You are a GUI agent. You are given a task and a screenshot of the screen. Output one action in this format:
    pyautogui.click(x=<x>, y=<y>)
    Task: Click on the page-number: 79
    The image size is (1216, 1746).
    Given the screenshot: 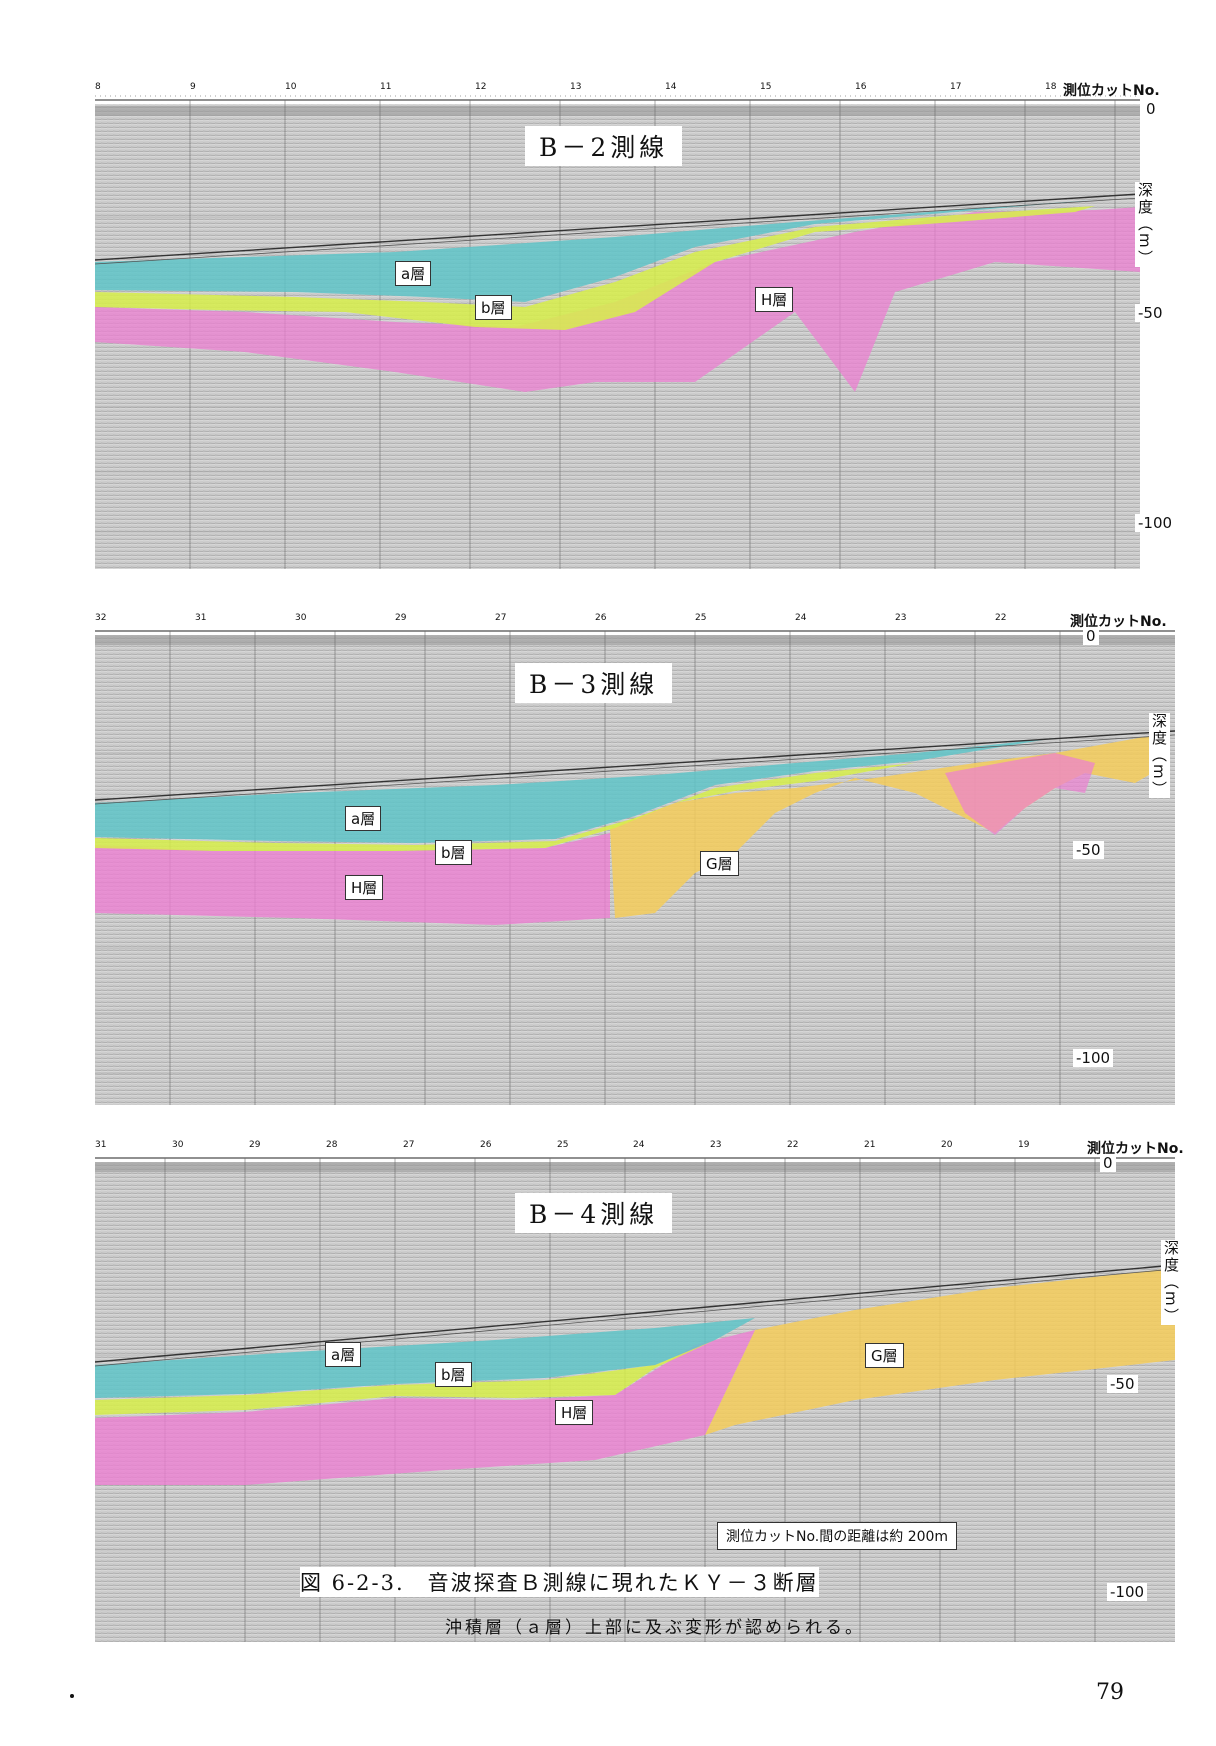 What is the action you would take?
    pyautogui.click(x=1110, y=1692)
    